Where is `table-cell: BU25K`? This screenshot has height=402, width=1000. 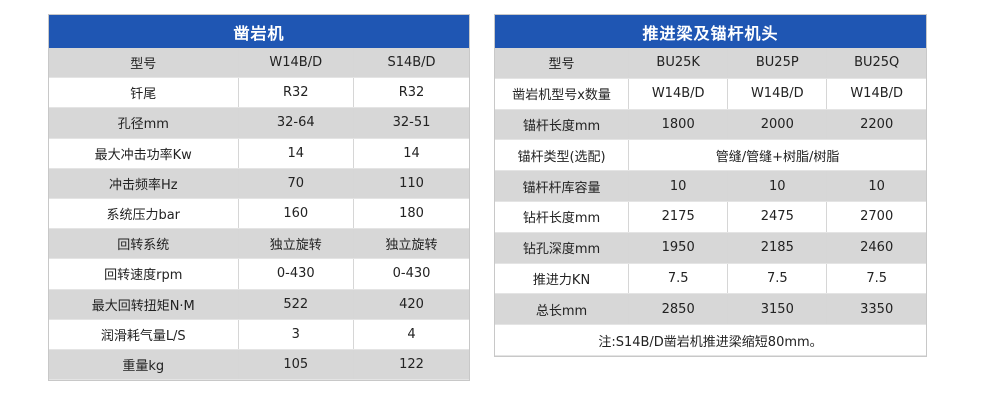
table-cell: BU25K is located at coordinates (678, 63).